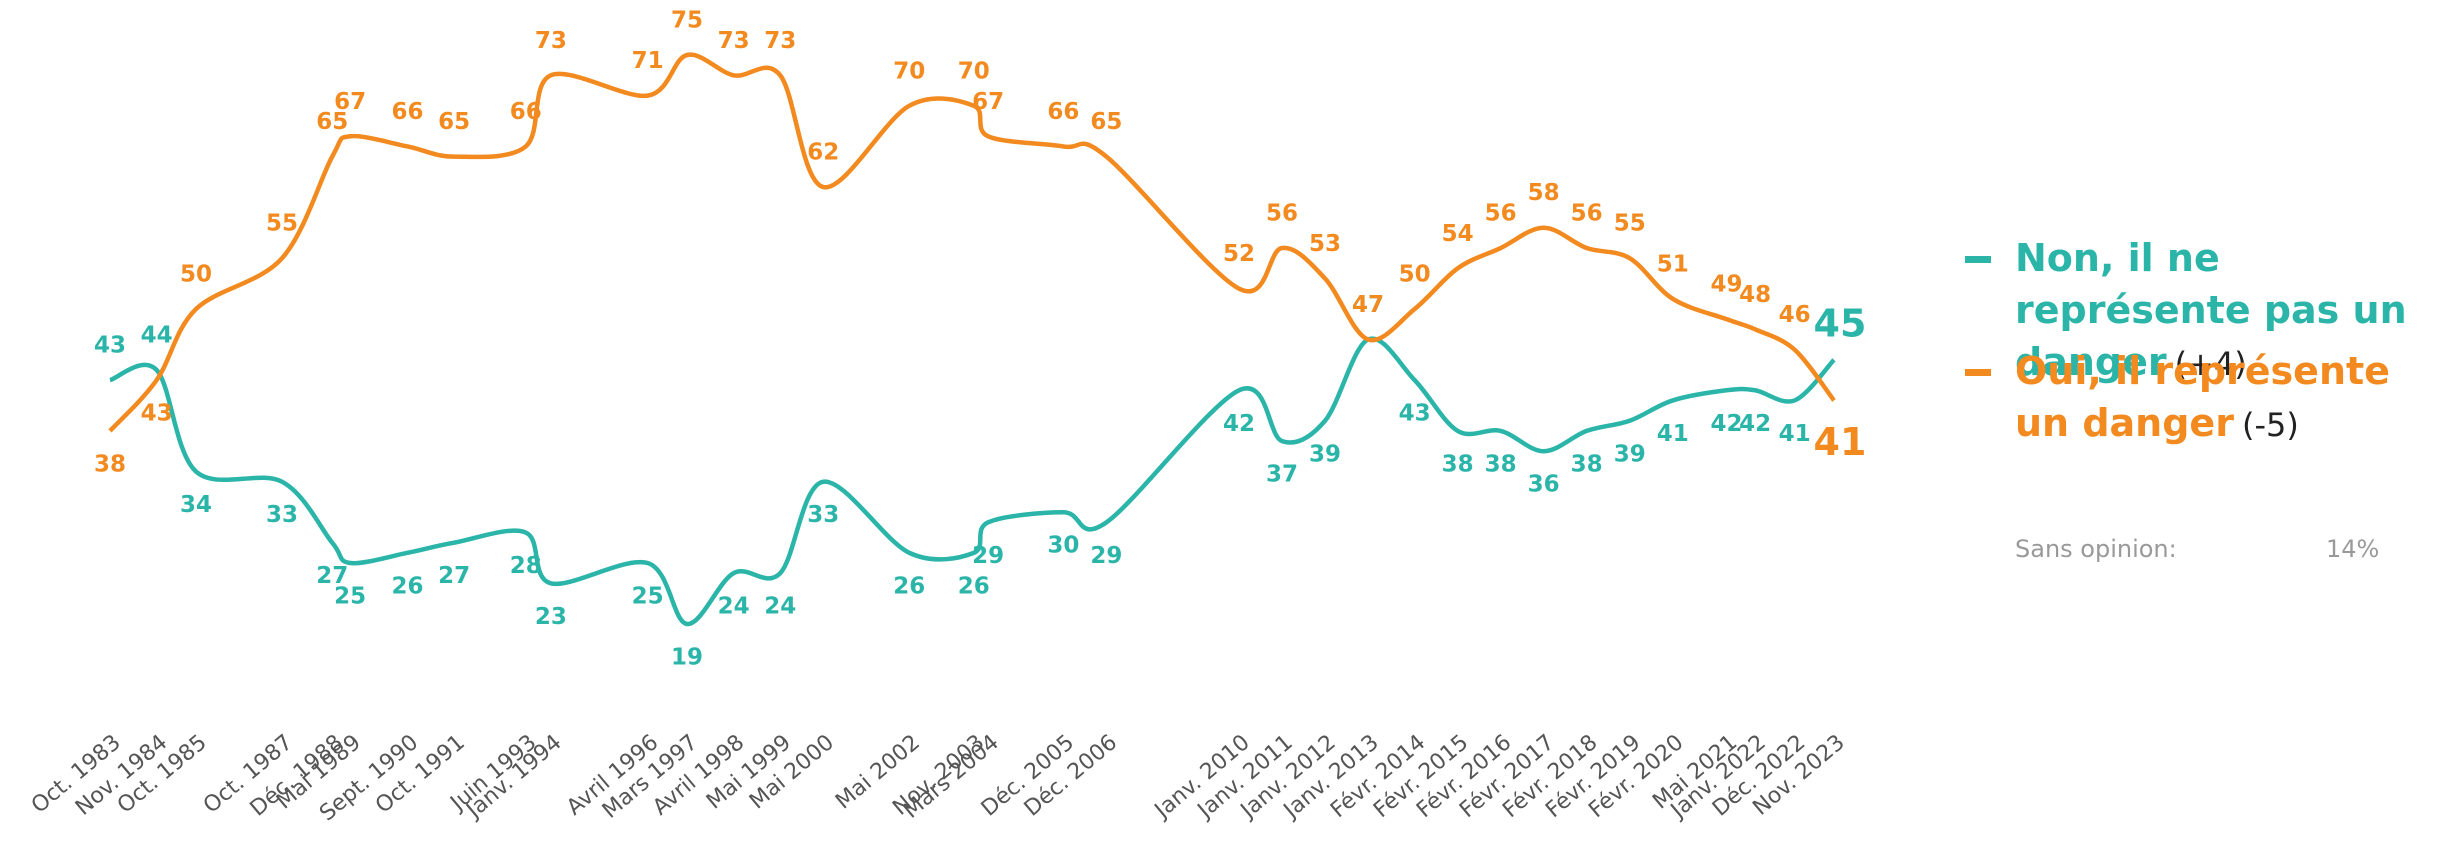 The image size is (2458, 849). What do you see at coordinates (1368, 305) in the screenshot?
I see `data-label: 47` at bounding box center [1368, 305].